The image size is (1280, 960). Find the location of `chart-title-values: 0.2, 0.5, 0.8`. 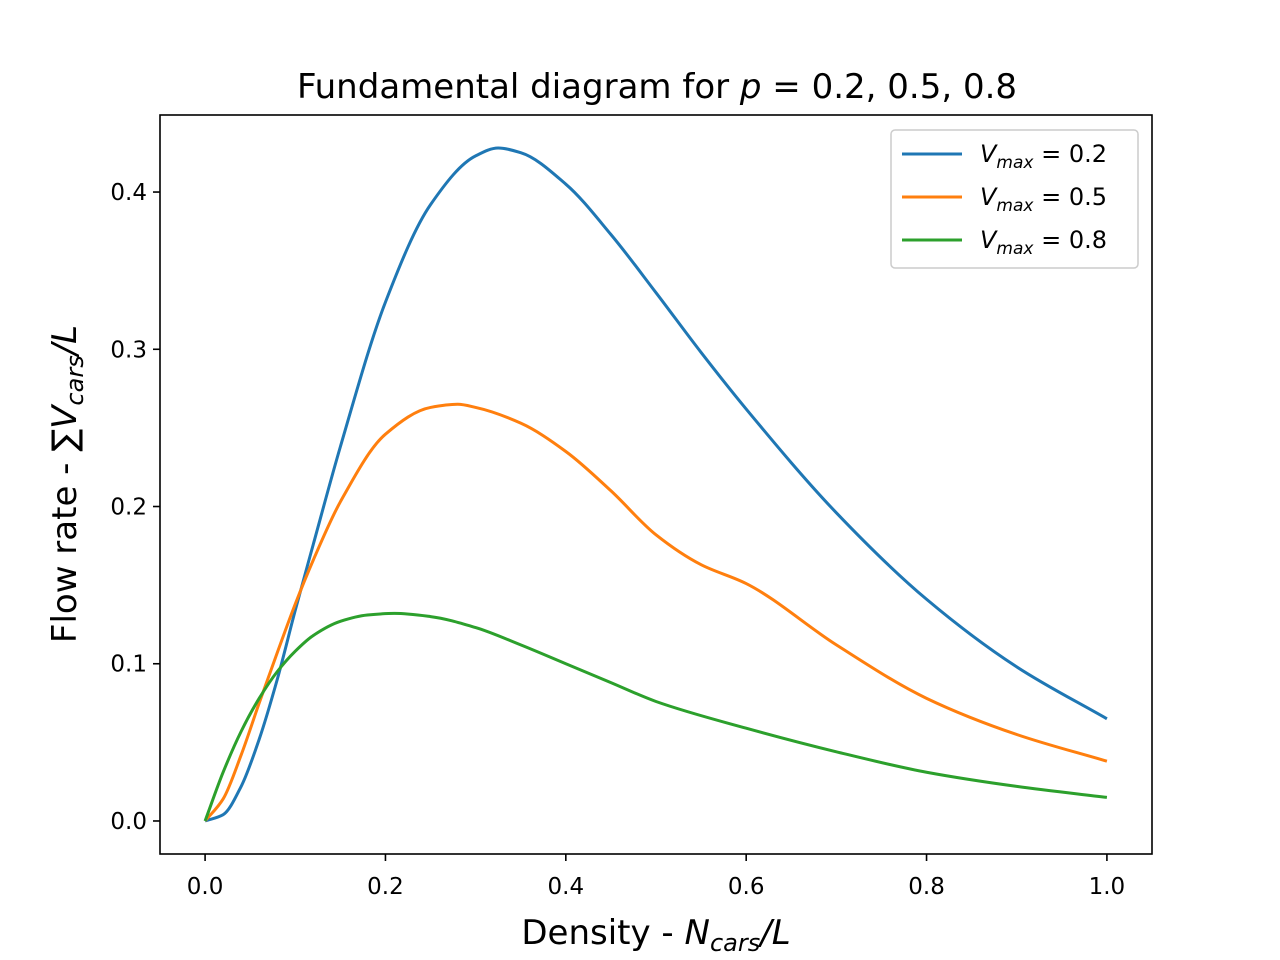

chart-title-values: 0.2, 0.5, 0.8 is located at coordinates (914, 87).